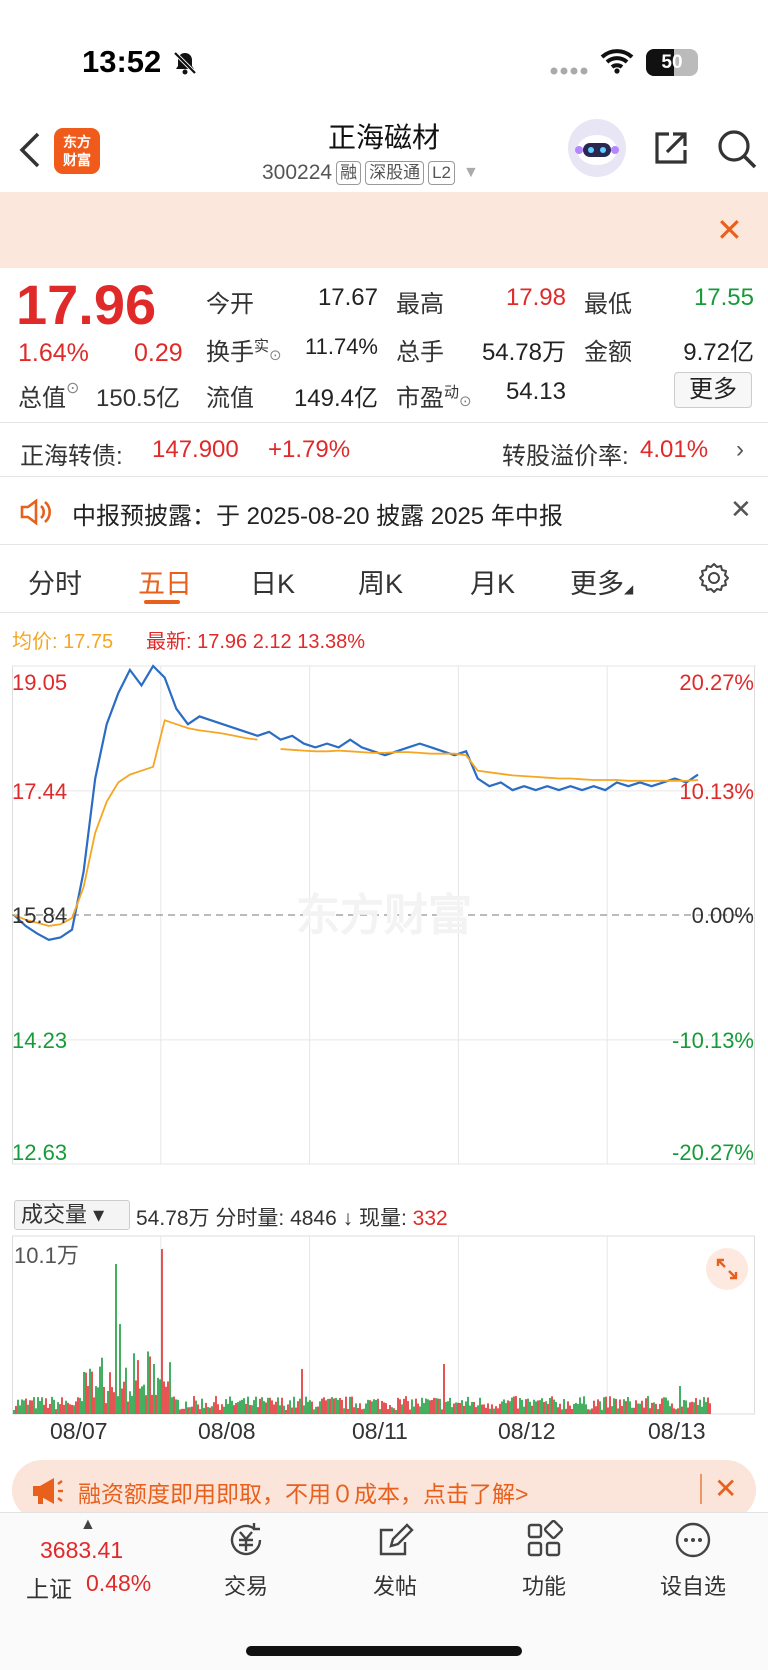 This screenshot has height=1670, width=768. What do you see at coordinates (395, 173) in the screenshot?
I see `tag-connect: 深股通` at bounding box center [395, 173].